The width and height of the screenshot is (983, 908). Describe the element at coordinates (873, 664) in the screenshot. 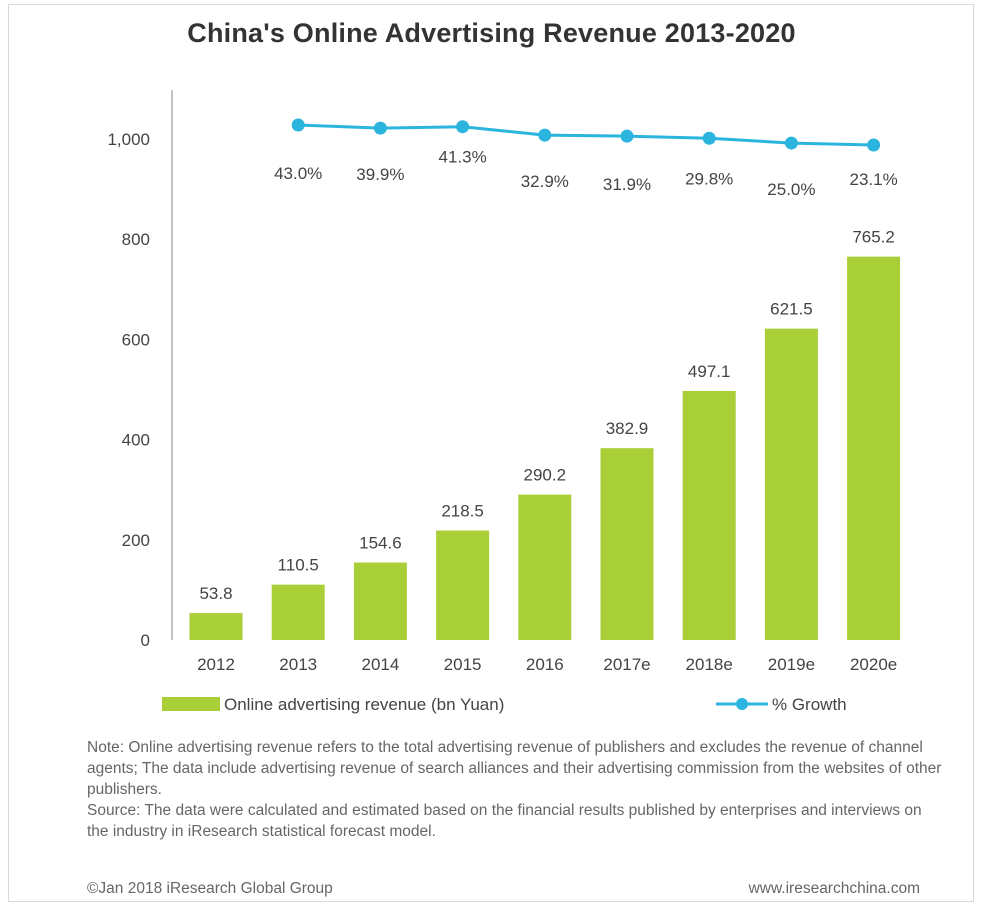

I see `x-tick-label: 2020e` at that location.